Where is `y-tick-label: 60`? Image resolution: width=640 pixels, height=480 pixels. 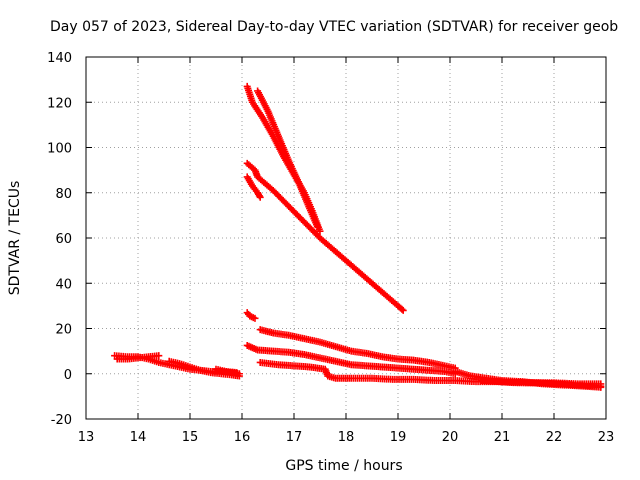
y-tick-label: 60 is located at coordinates (63, 239).